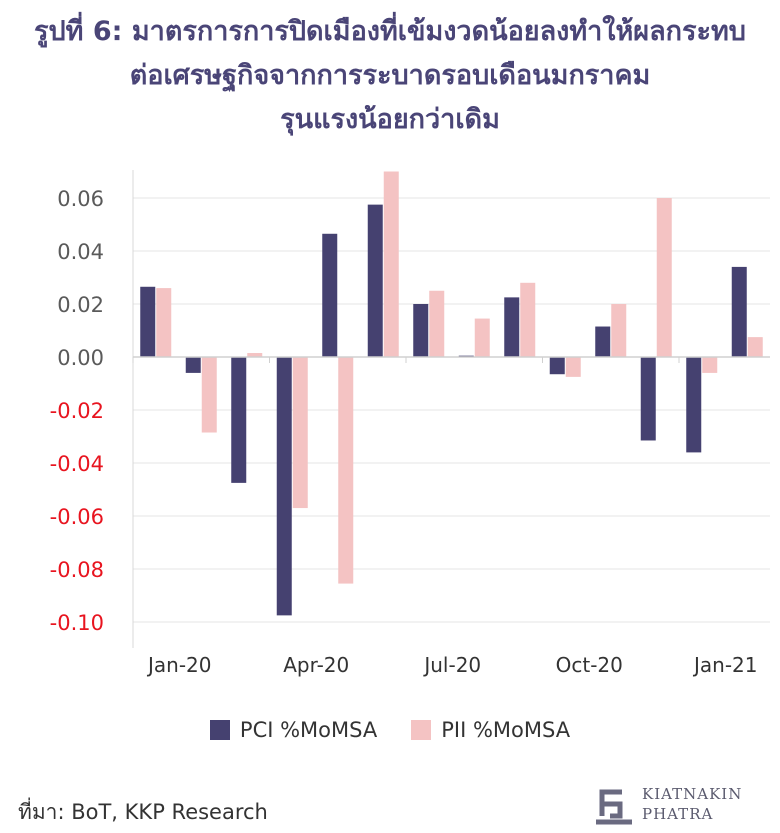  What do you see at coordinates (80, 199) in the screenshot?
I see `y-tick-label: 0.06` at bounding box center [80, 199].